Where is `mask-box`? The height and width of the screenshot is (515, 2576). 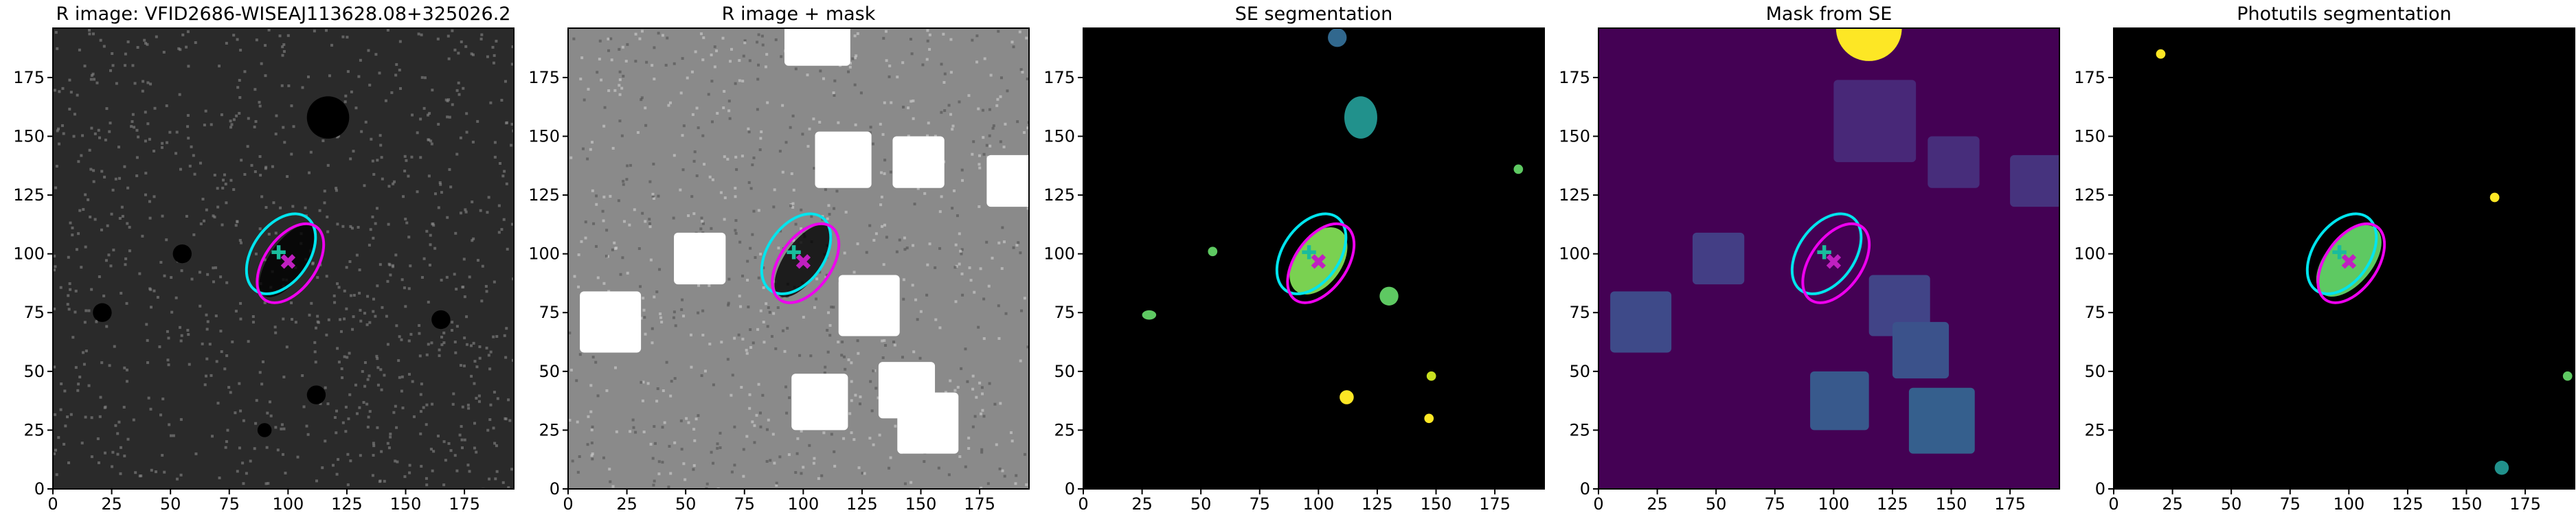
mask-box is located at coordinates (1941, 420).